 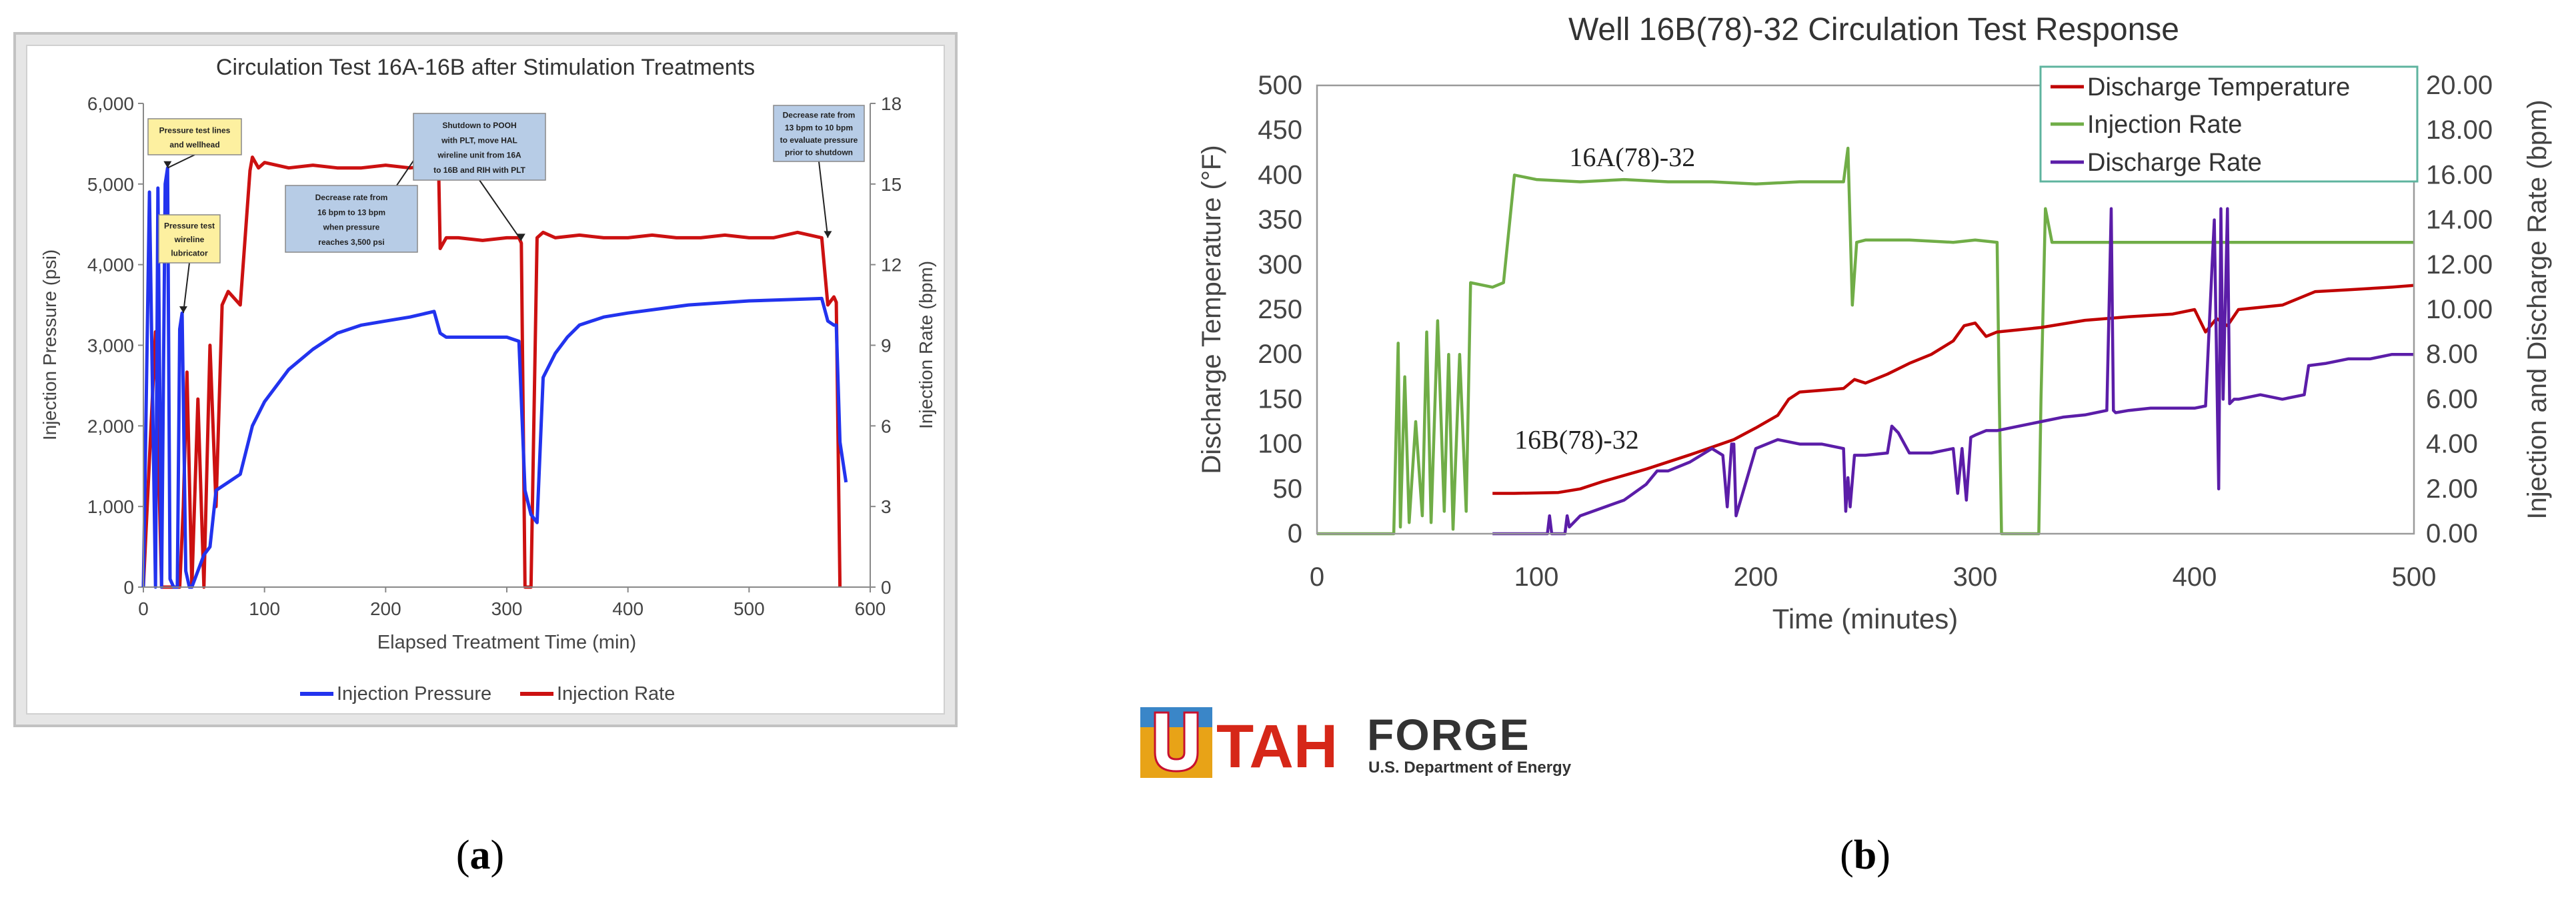 What do you see at coordinates (2164, 125) in the screenshot?
I see `legend-label-injection-rate-b: Injection Rate` at bounding box center [2164, 125].